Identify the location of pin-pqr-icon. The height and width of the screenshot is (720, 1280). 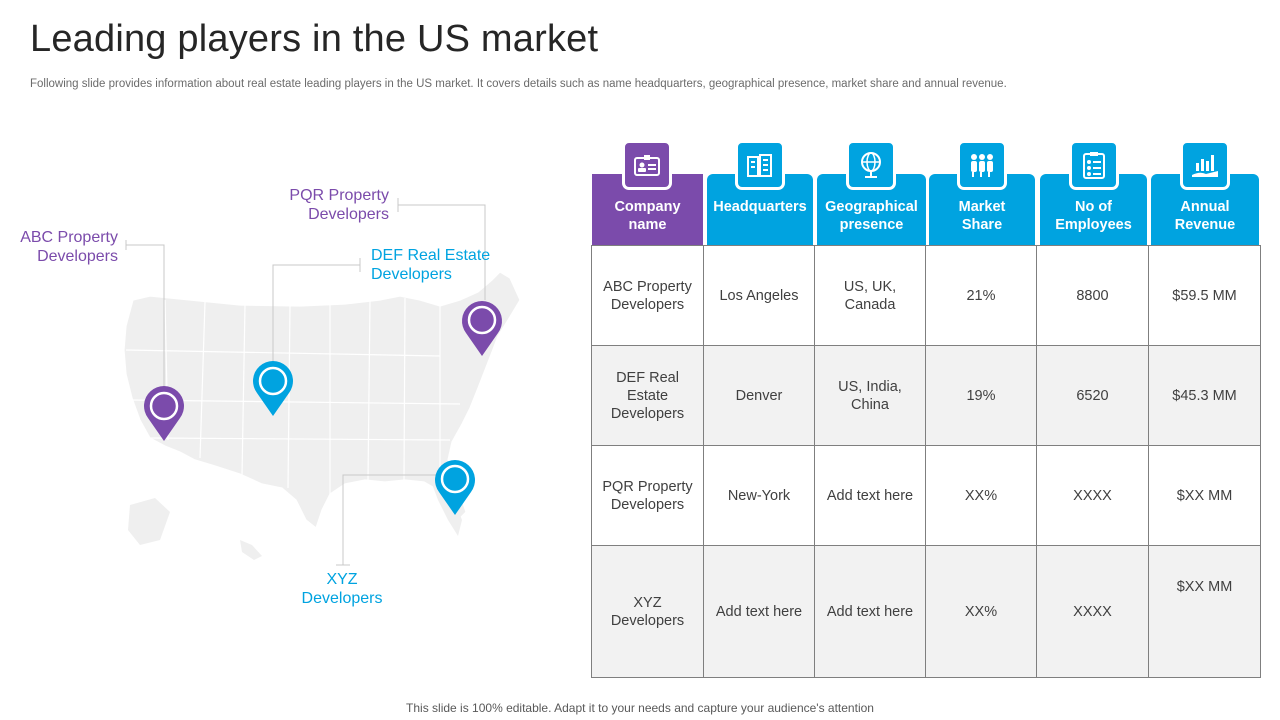
(481, 328).